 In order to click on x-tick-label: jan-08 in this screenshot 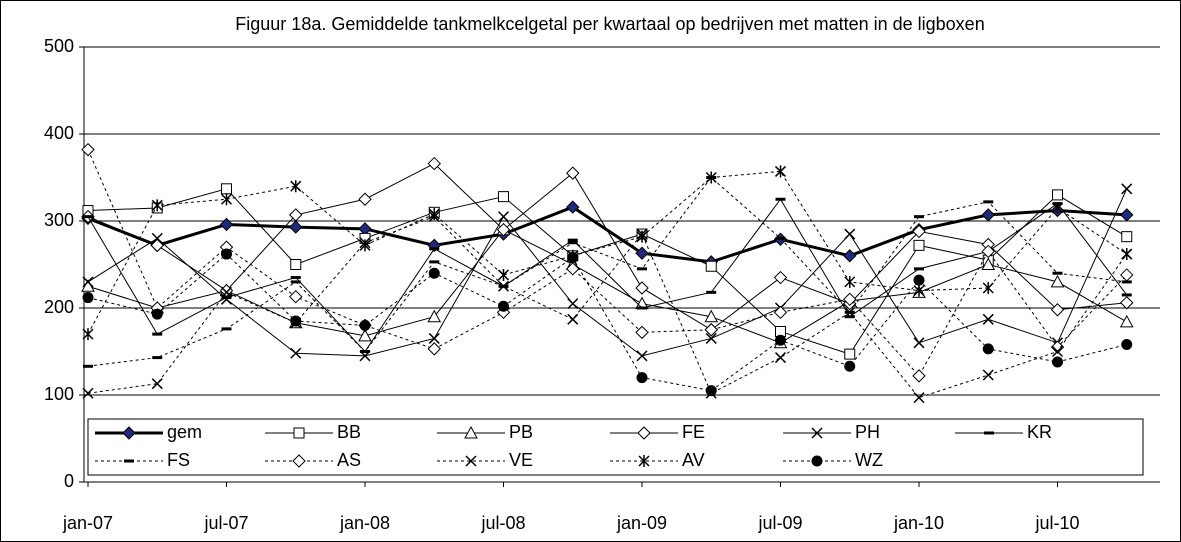, I will do `click(364, 523)`.